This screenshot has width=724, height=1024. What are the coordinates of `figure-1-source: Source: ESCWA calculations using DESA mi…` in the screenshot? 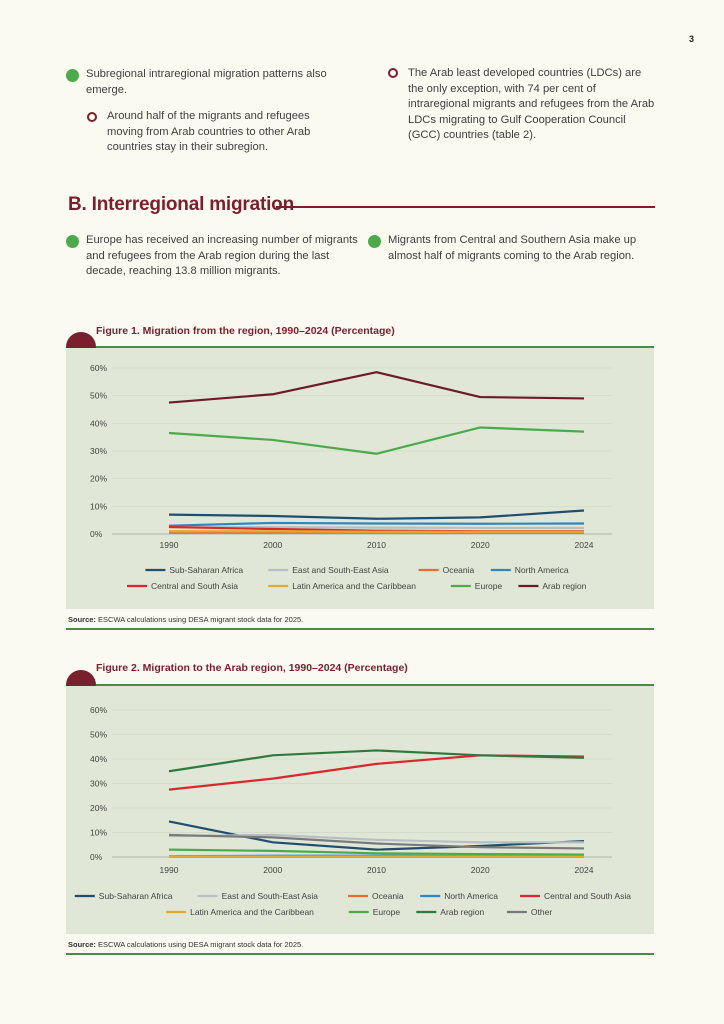 It's located at (185, 619).